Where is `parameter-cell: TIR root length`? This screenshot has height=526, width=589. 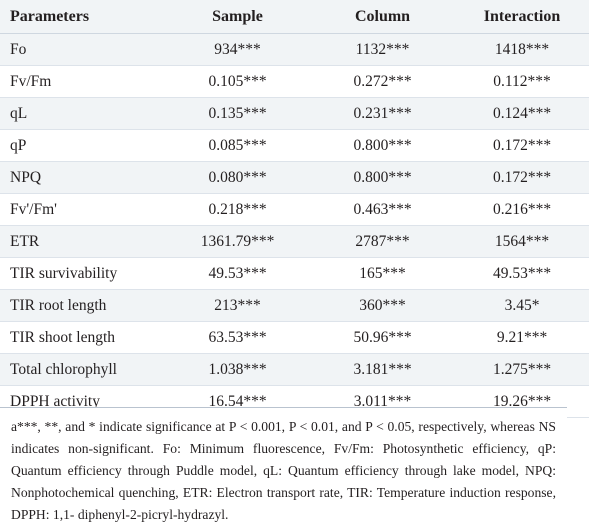 parameter-cell: TIR root length is located at coordinates (82, 305).